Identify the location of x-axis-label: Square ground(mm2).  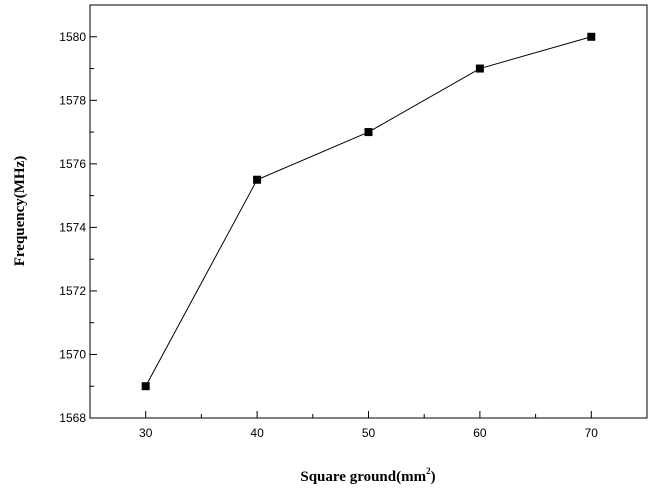
(367, 475).